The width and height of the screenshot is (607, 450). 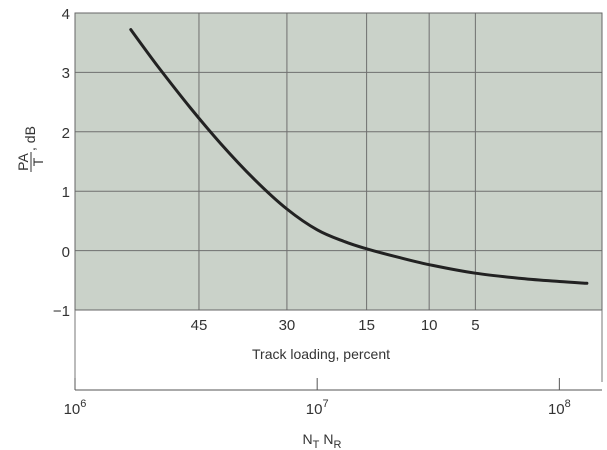 I want to click on y-axis-title-unit: , dB, so click(x=30, y=138).